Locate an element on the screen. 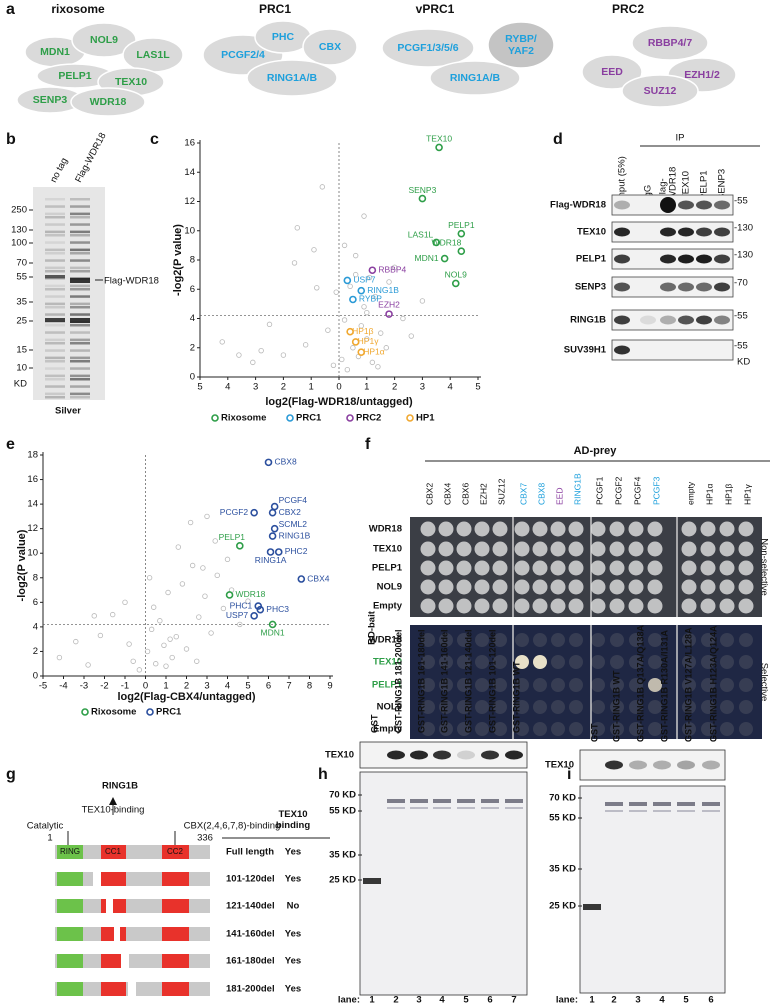 The width and height of the screenshot is (770, 1007). y-tick-label: 4 is located at coordinates (35, 626).